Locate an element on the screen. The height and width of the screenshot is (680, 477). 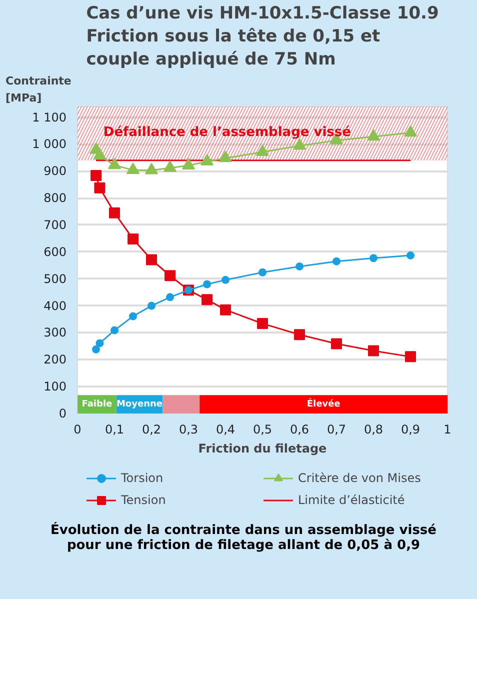
x-axis-title: Friction du filetage is located at coordinates (262, 449).